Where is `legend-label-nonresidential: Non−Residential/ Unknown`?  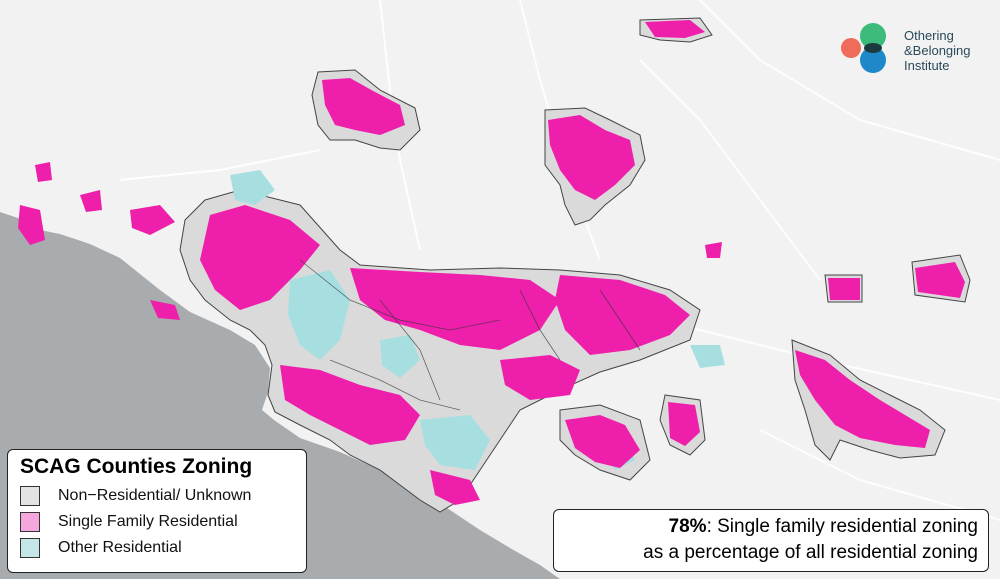
legend-label-nonresidential: Non−Residential/ Unknown is located at coordinates (155, 495).